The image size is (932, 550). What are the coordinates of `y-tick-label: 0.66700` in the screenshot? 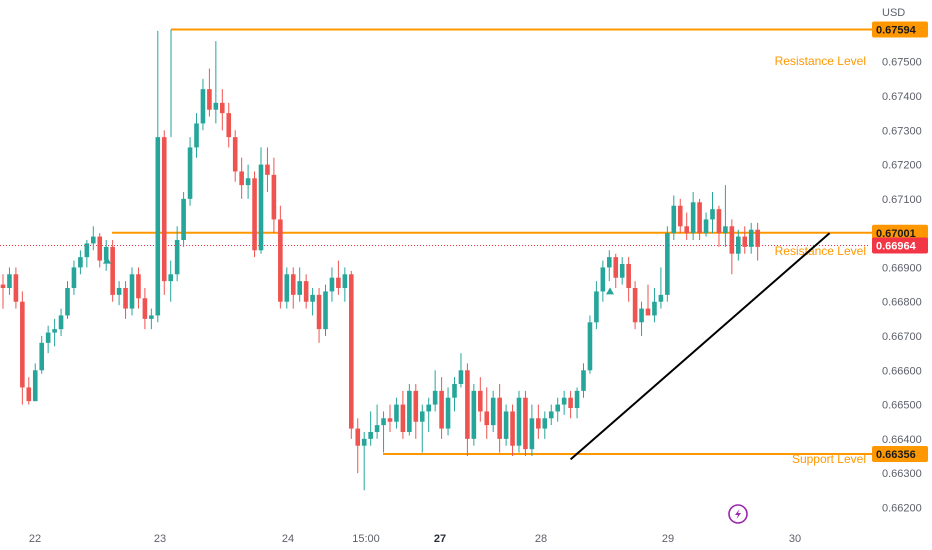 It's located at (902, 337).